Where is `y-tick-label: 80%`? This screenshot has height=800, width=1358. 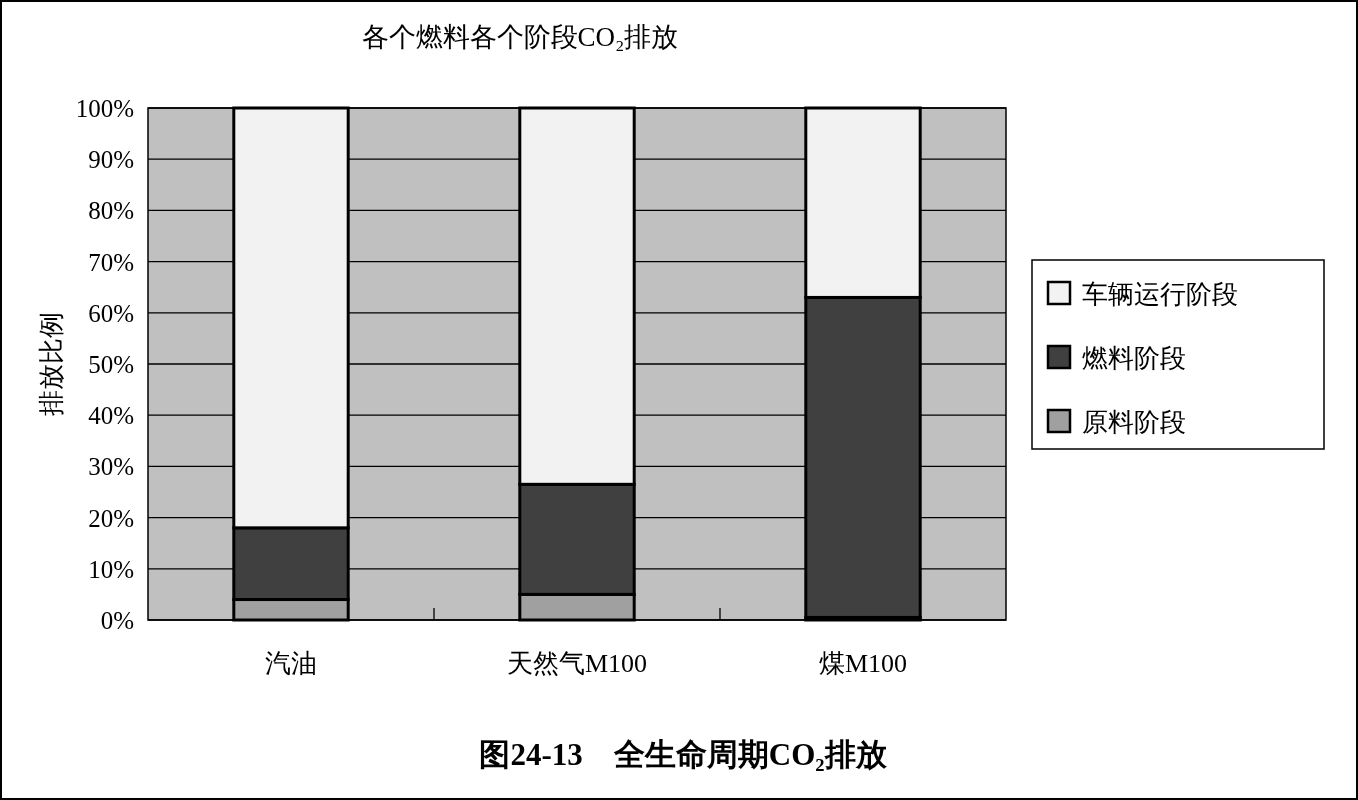
y-tick-label: 80% is located at coordinates (111, 211).